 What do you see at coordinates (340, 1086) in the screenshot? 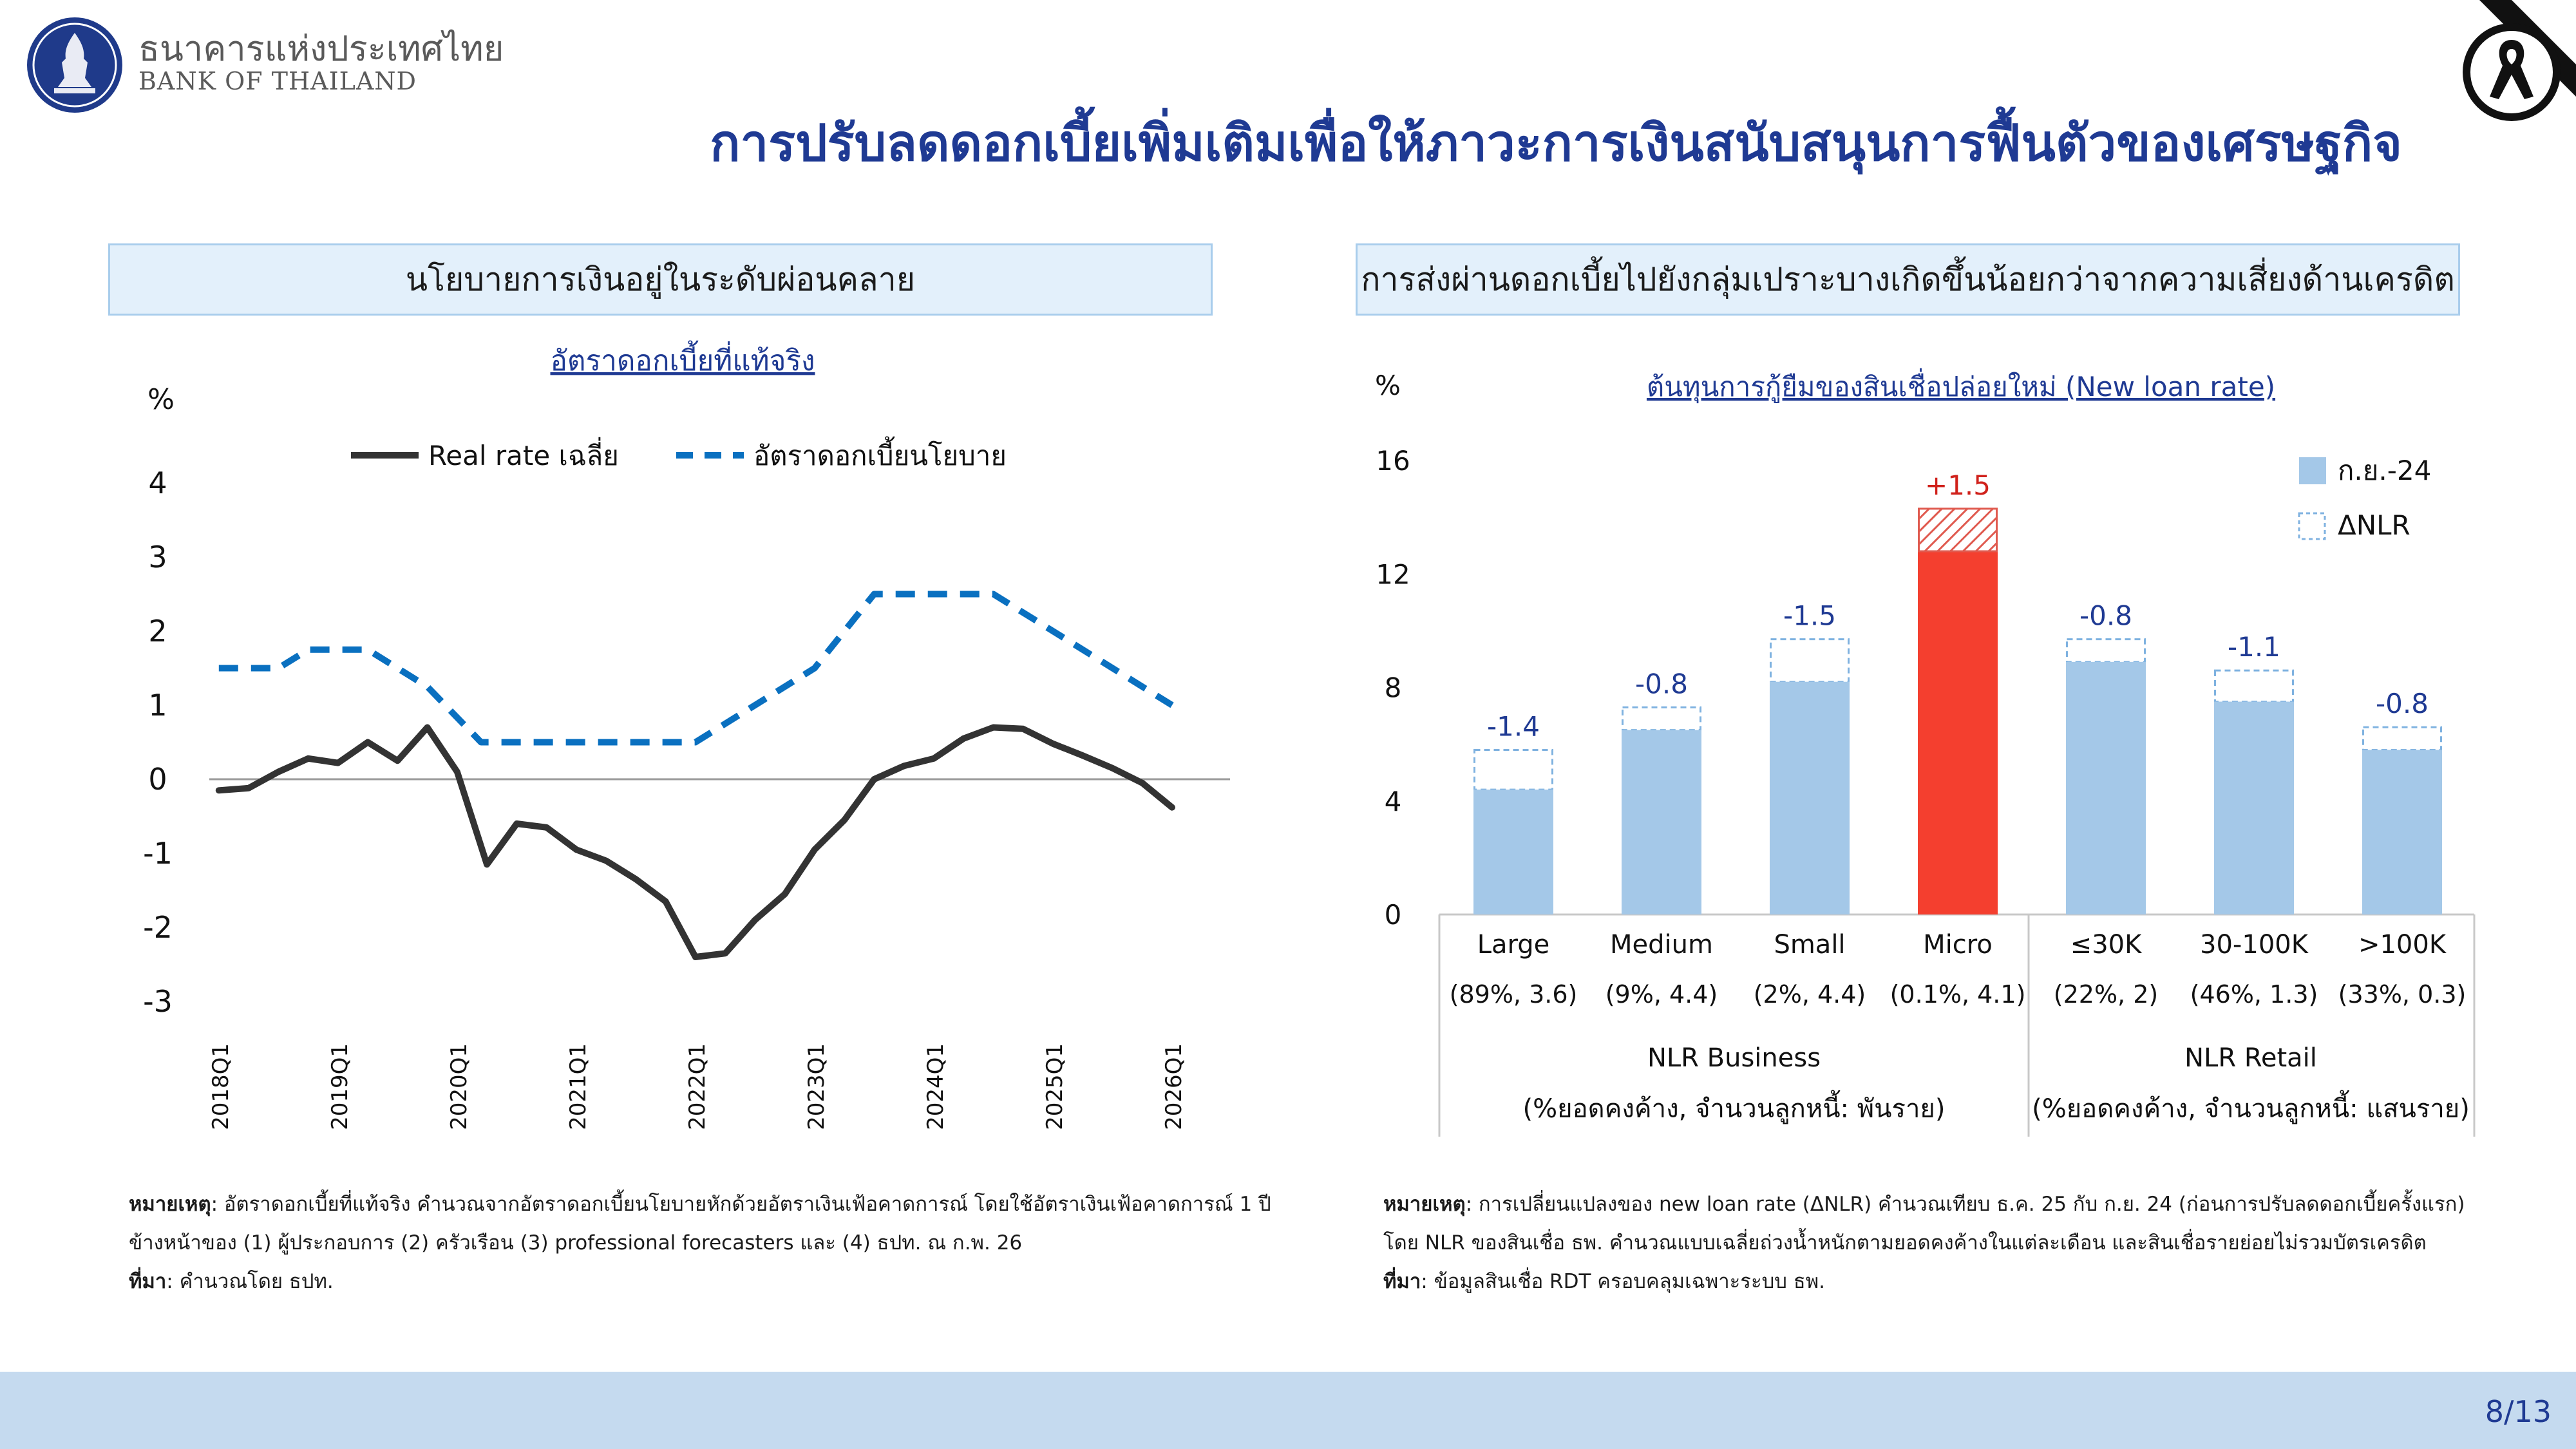
I see `x-tick-label: 2019Q1` at bounding box center [340, 1086].